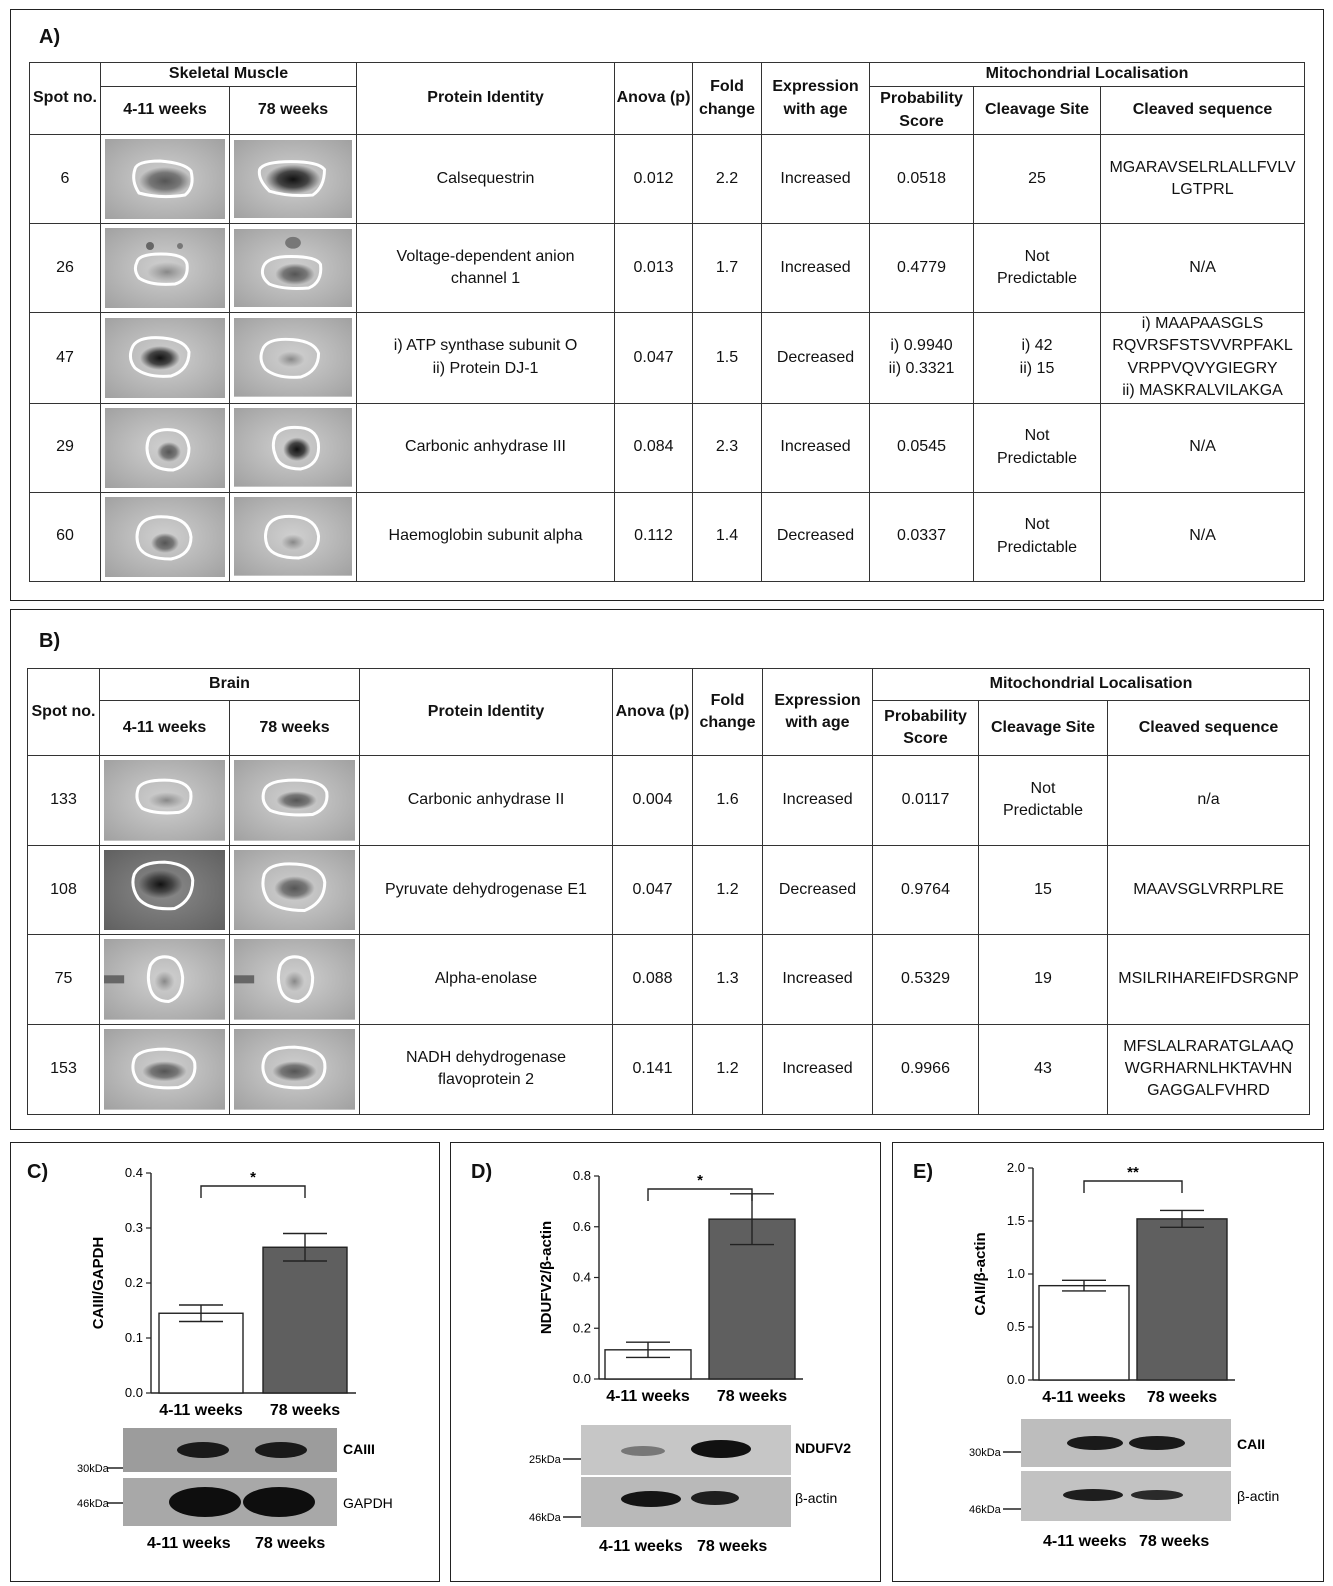  What do you see at coordinates (922, 447) in the screenshot?
I see `probability-score: 0.0545` at bounding box center [922, 447].